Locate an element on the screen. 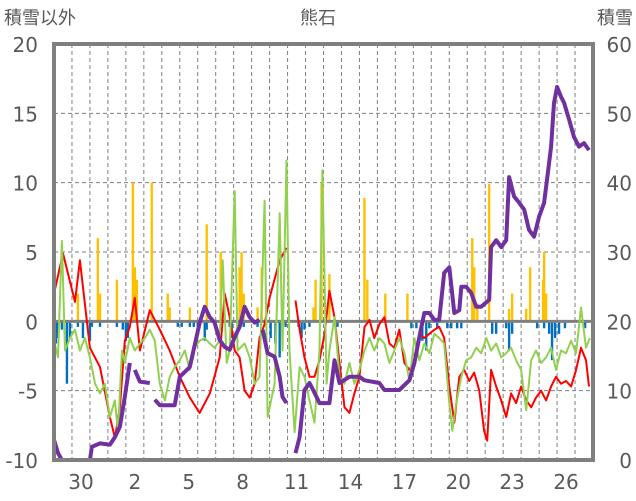 Image resolution: width=636 pixels, height=501 pixels. right-tick-label: 0 is located at coordinates (625, 461).